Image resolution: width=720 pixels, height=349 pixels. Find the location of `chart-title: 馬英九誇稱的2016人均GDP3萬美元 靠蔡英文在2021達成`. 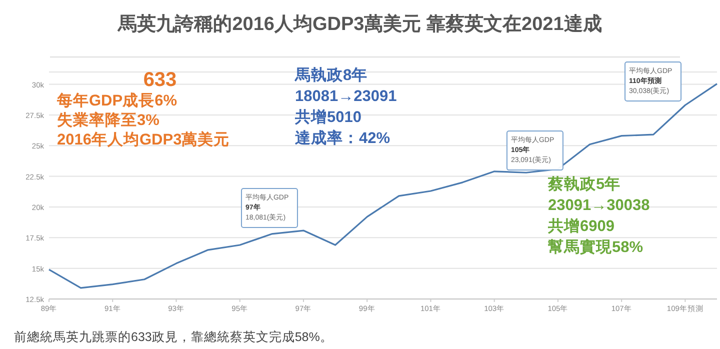

chart-title: 馬英九誇稱的2016人均GDP3萬美元 靠蔡英文在2021達成 is located at coordinates (359, 24).